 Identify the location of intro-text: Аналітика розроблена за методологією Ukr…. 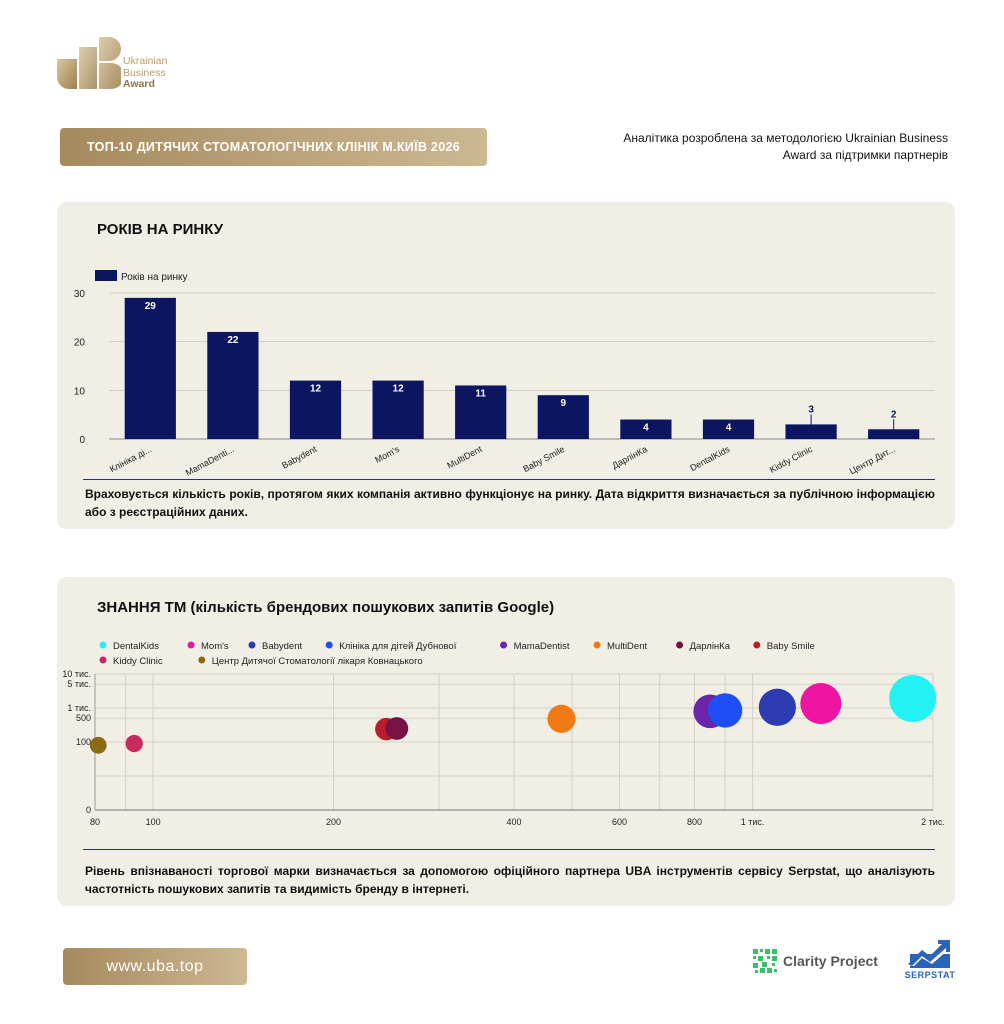
(785, 146).